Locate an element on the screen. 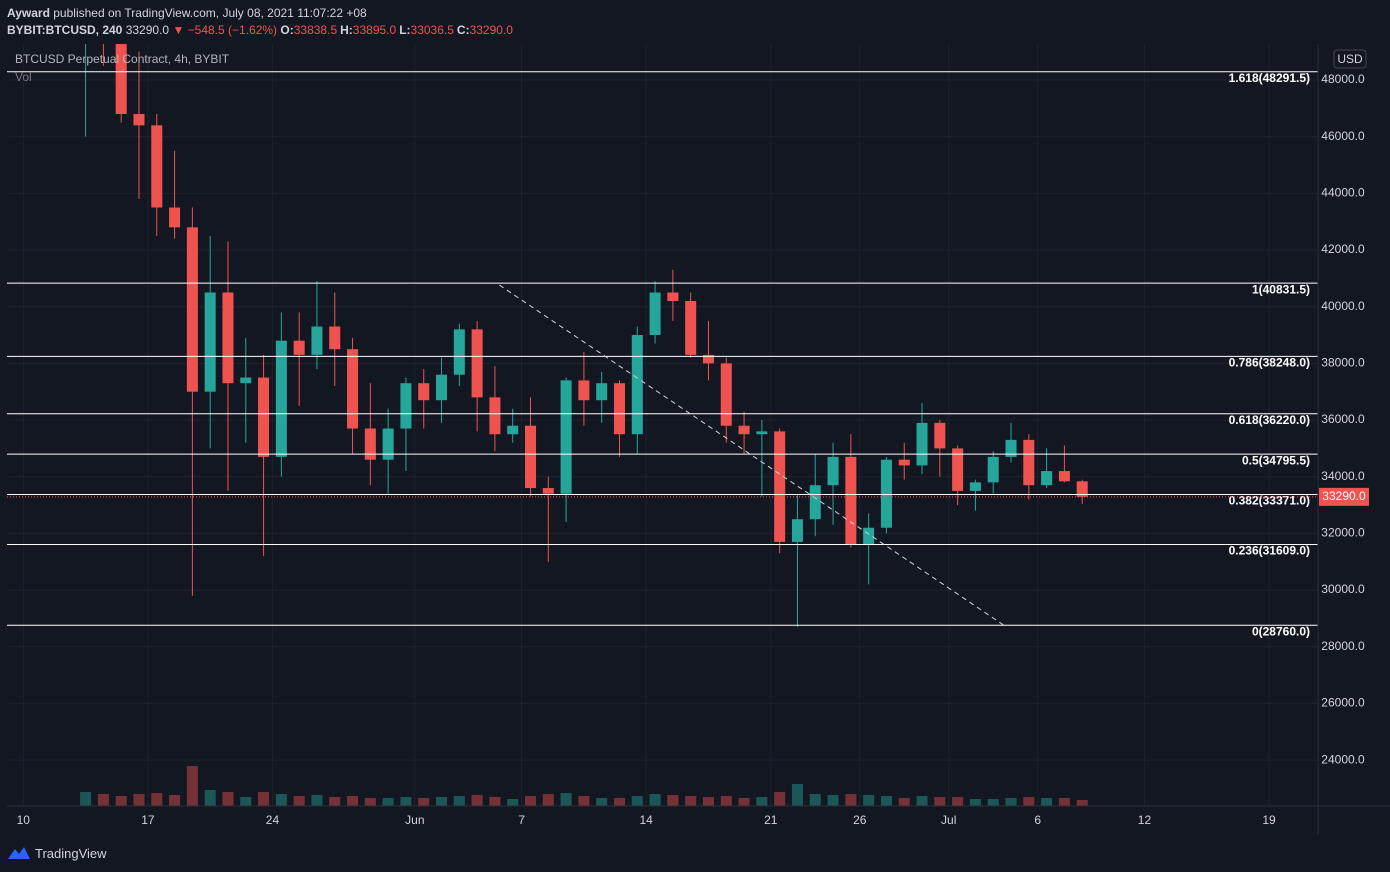 The height and width of the screenshot is (872, 1390). last-price-label: 33290.0 is located at coordinates (1344, 496).